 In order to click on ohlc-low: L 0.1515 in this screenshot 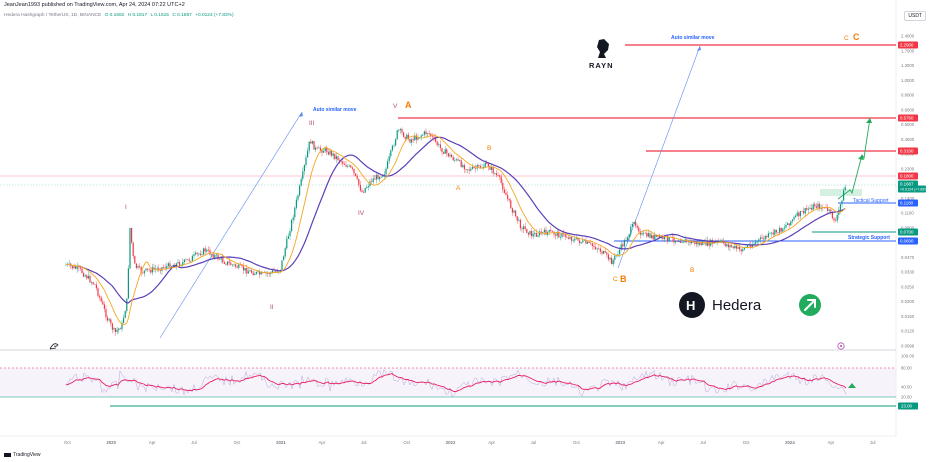, I will do `click(159, 15)`.